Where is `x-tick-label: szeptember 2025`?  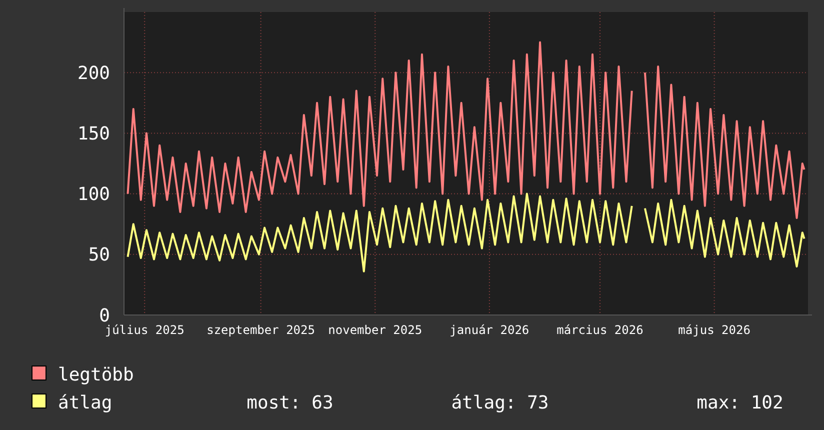
x-tick-label: szeptember 2025 is located at coordinates (260, 330).